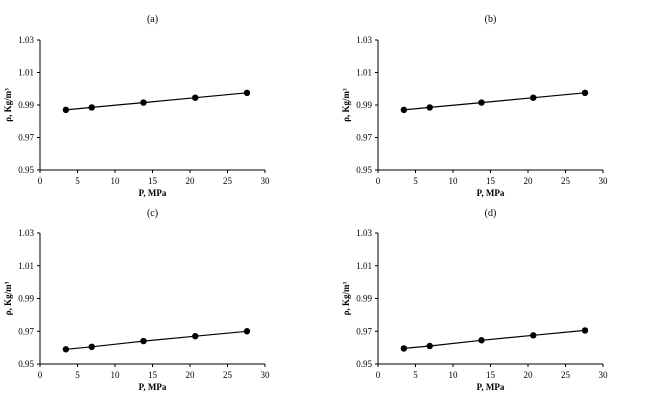 The image size is (649, 403). What do you see at coordinates (491, 213) in the screenshot?
I see `chart-title: (d)` at bounding box center [491, 213].